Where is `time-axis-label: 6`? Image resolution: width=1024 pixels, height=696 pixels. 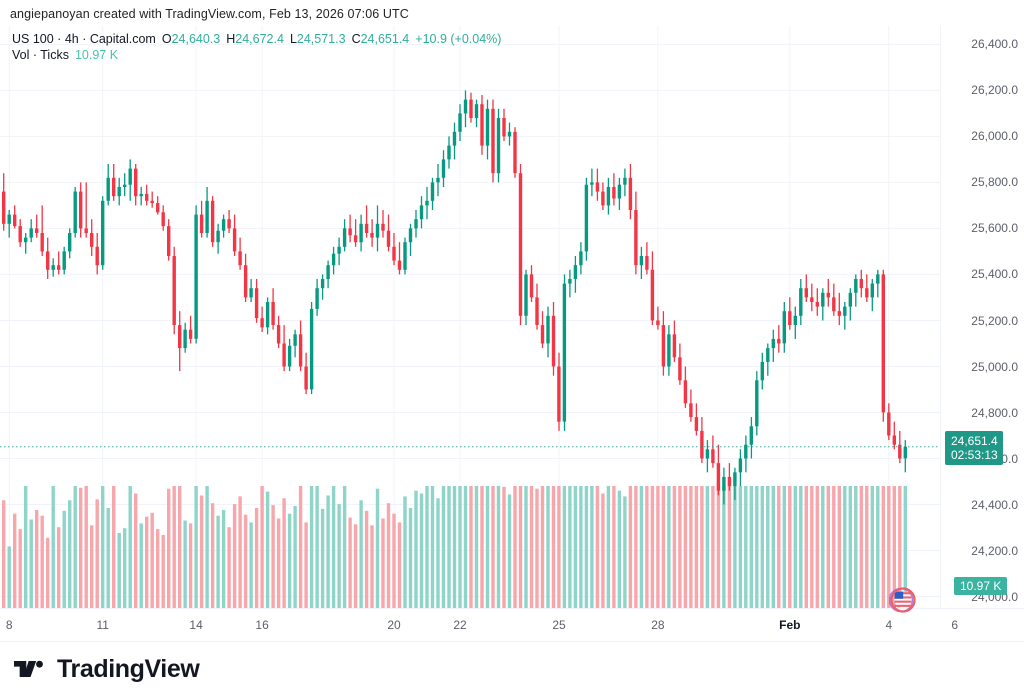 time-axis-label: 6 is located at coordinates (955, 625).